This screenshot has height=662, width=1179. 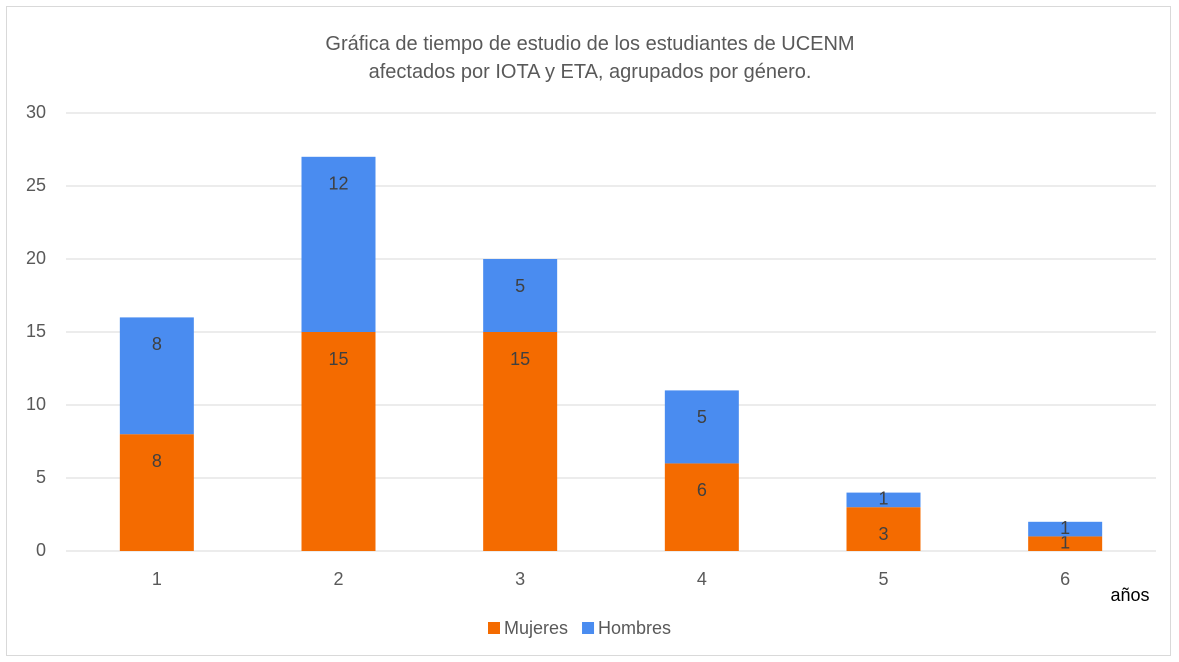 I want to click on data-label: 6, so click(x=702, y=490).